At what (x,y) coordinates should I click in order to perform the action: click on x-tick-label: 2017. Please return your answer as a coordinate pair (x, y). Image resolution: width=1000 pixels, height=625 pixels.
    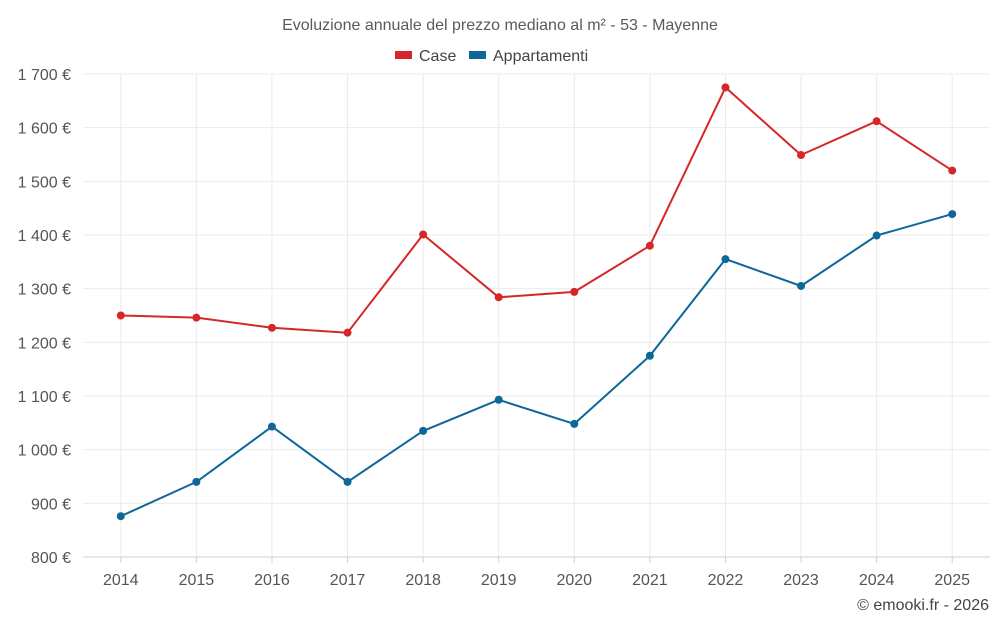
    Looking at the image, I should click on (348, 580).